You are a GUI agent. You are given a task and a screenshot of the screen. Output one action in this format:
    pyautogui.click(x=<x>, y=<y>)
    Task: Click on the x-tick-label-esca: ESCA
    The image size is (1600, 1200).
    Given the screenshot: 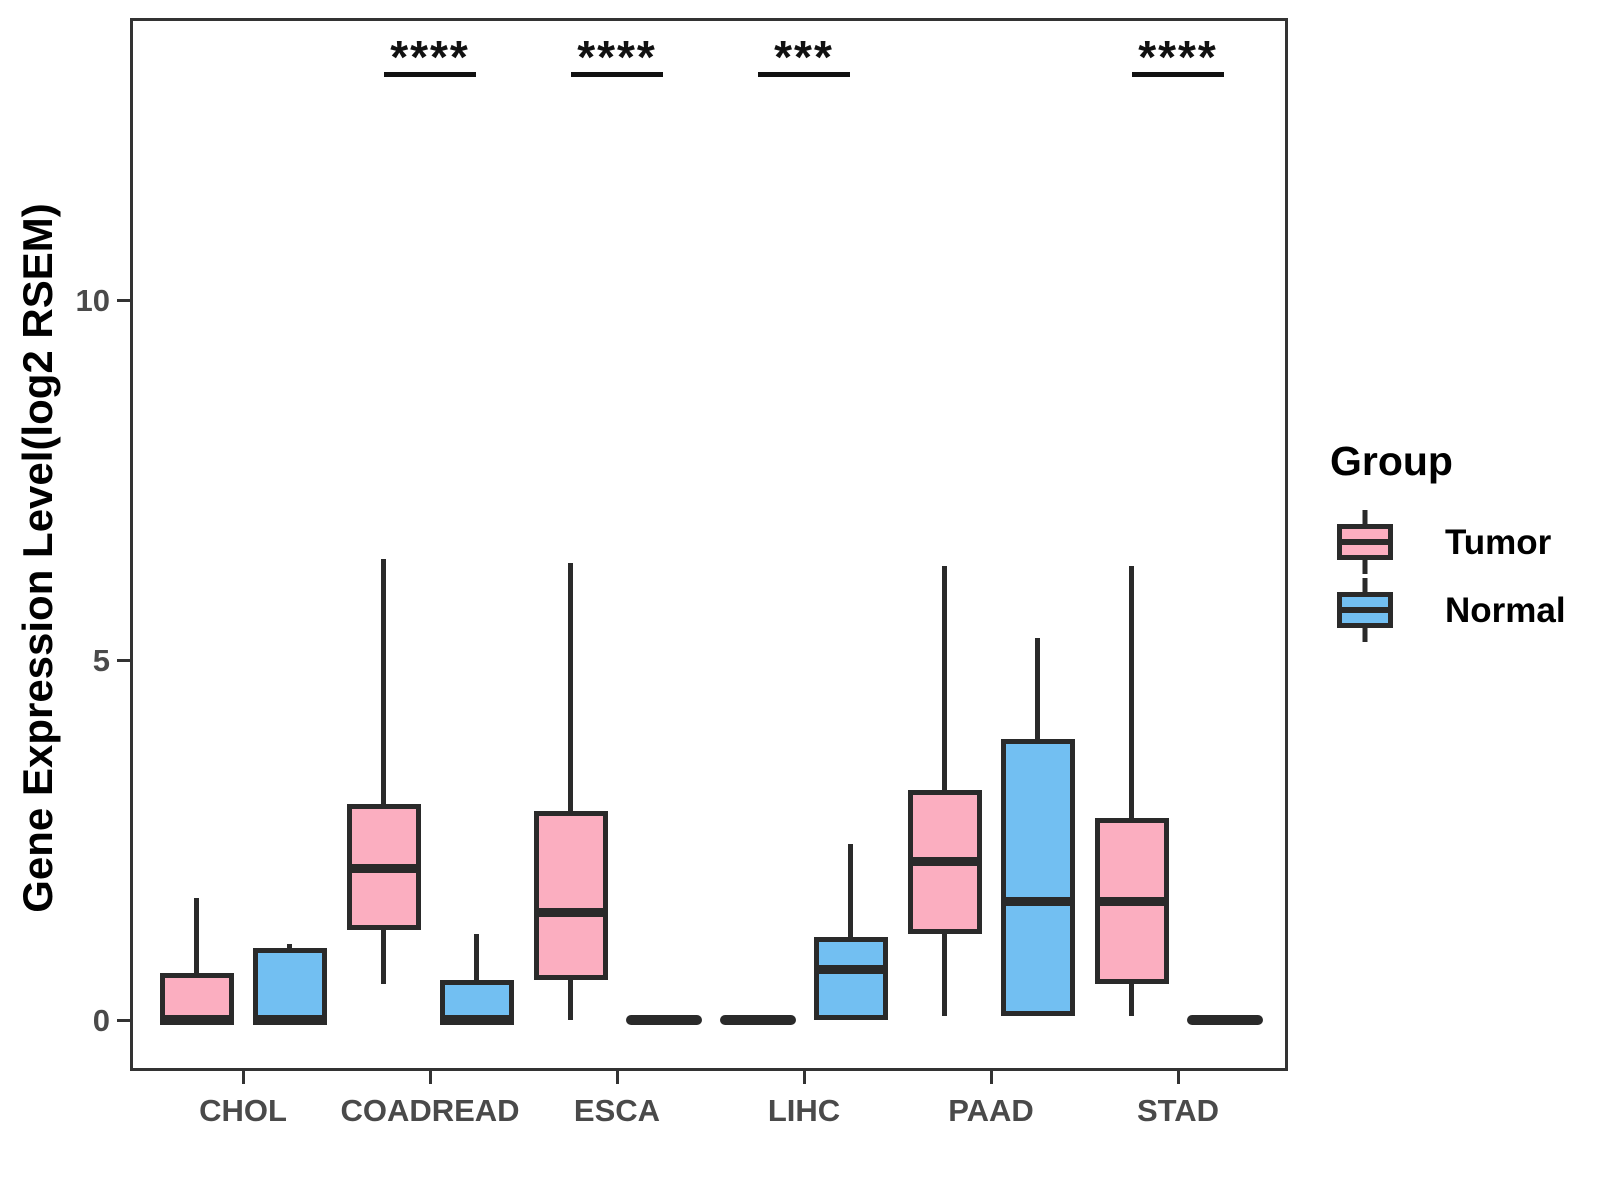 What is the action you would take?
    pyautogui.click(x=617, y=1110)
    